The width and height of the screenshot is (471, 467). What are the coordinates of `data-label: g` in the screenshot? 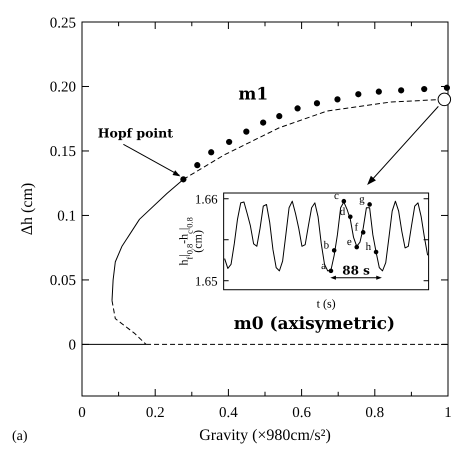 It's located at (362, 199).